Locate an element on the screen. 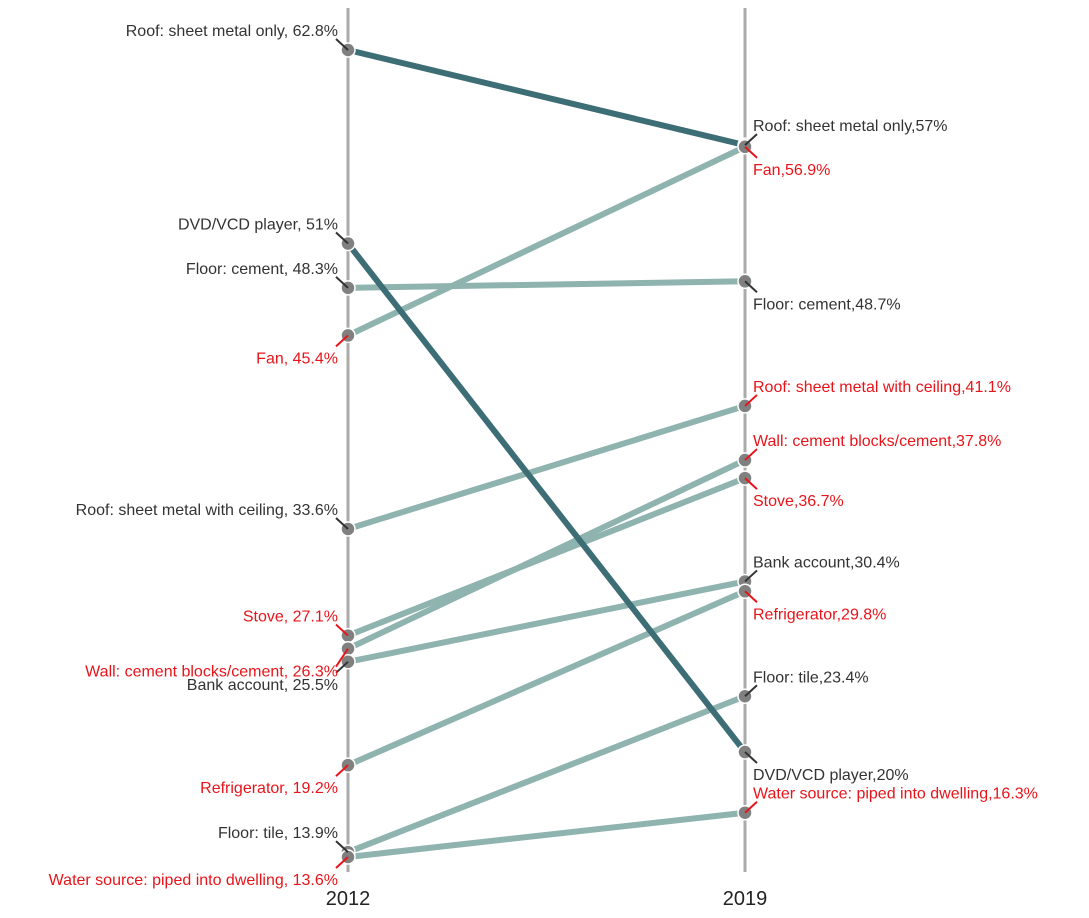 This screenshot has width=1089, height=918. connector-wall-cement-blocks-cement-2012 is located at coordinates (342, 658).